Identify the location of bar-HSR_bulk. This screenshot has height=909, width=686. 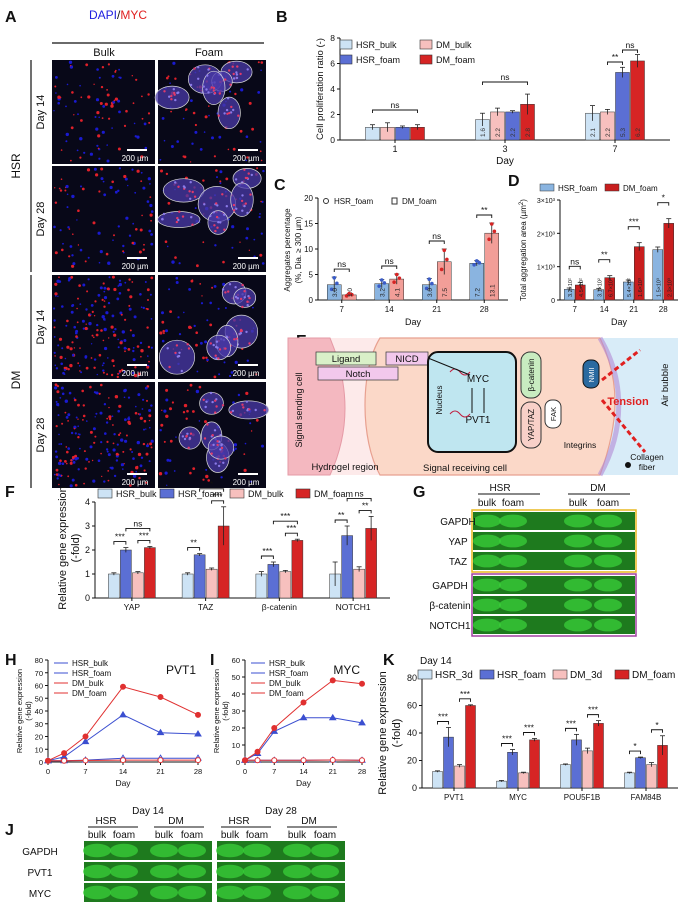
(114, 586).